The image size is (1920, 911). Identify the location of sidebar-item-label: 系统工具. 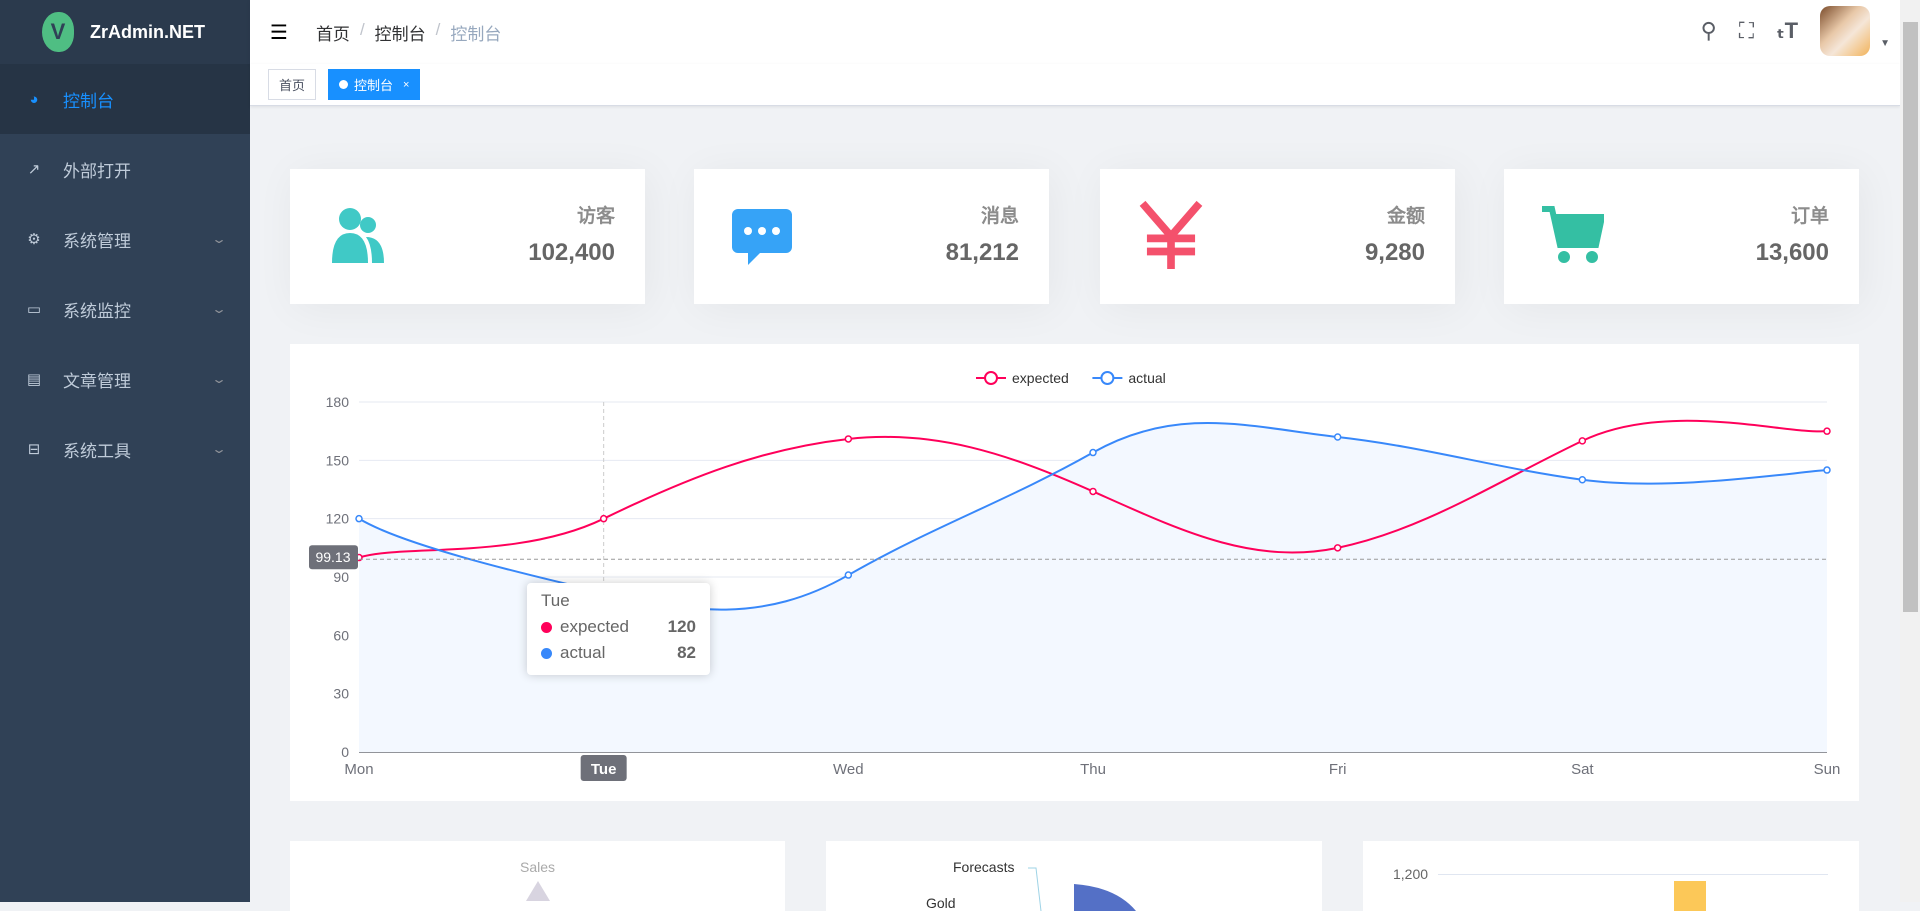
(97, 451).